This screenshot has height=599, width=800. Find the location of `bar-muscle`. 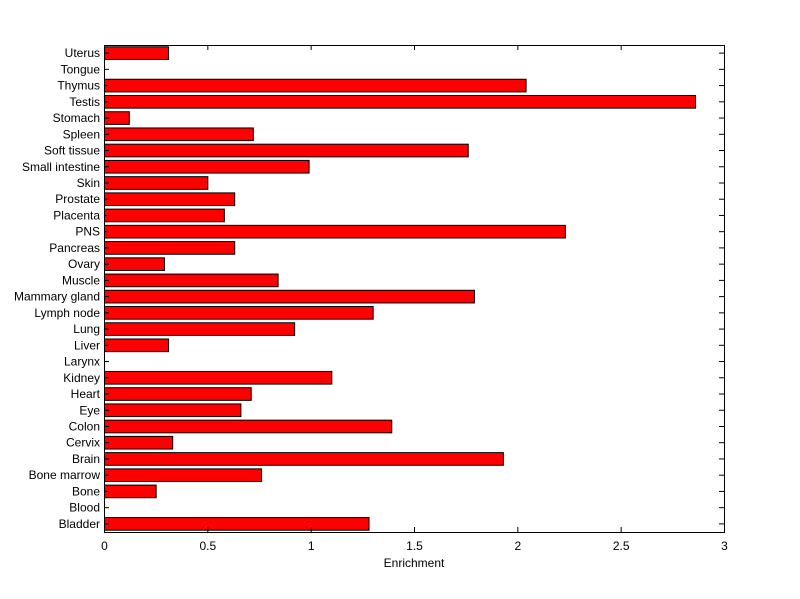

bar-muscle is located at coordinates (191, 280).